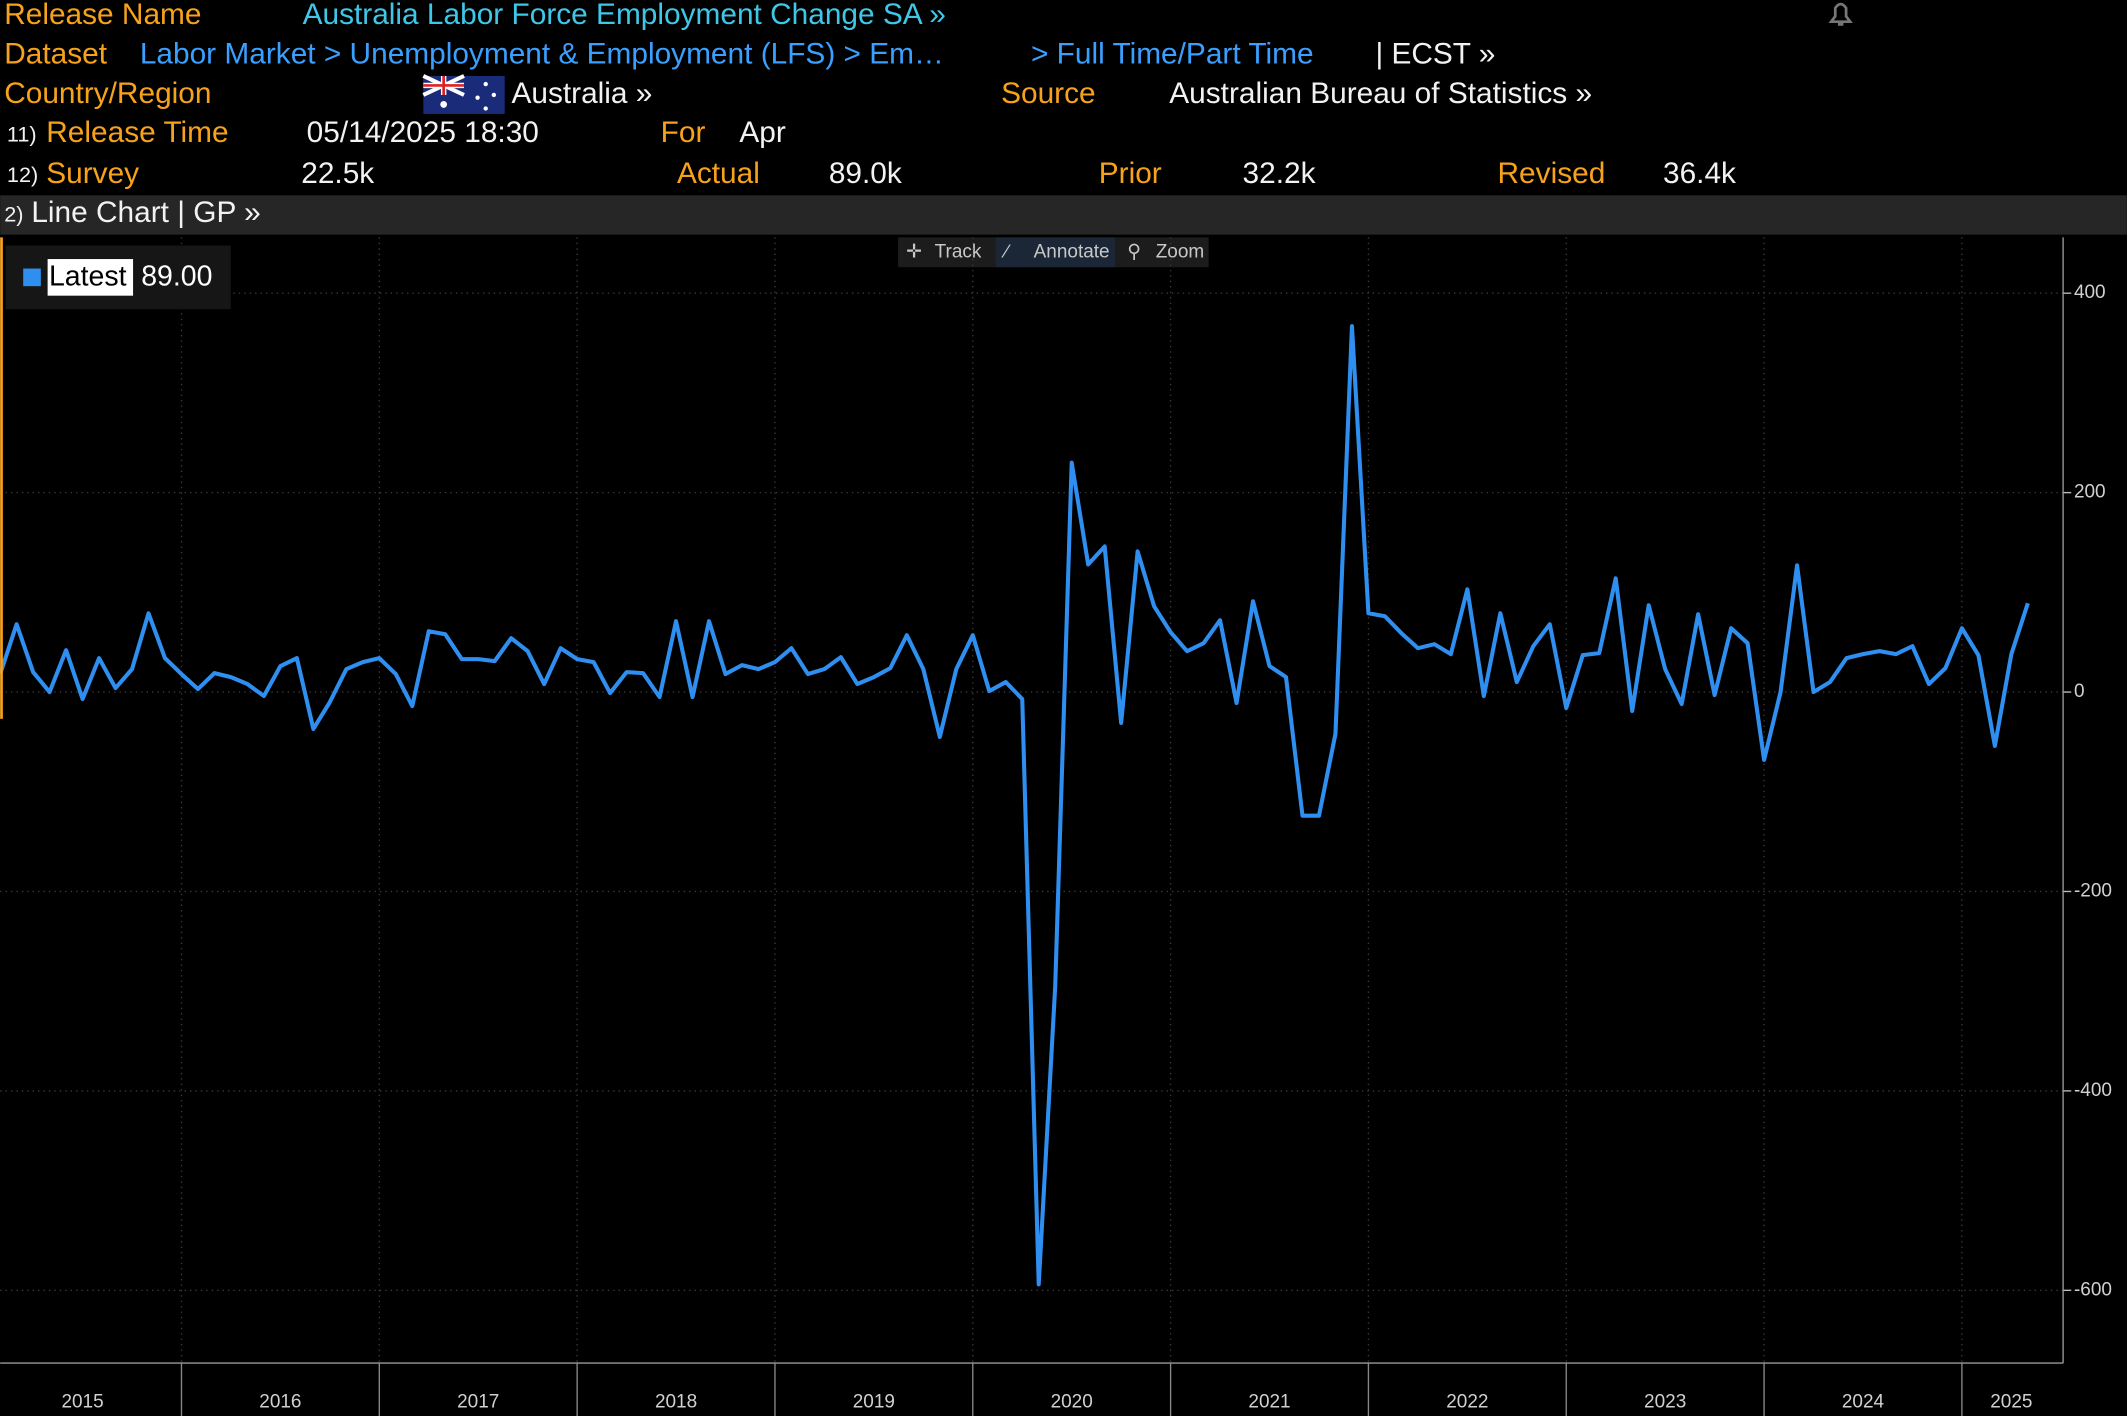  What do you see at coordinates (718, 173) in the screenshot?
I see `field-label: Actual` at bounding box center [718, 173].